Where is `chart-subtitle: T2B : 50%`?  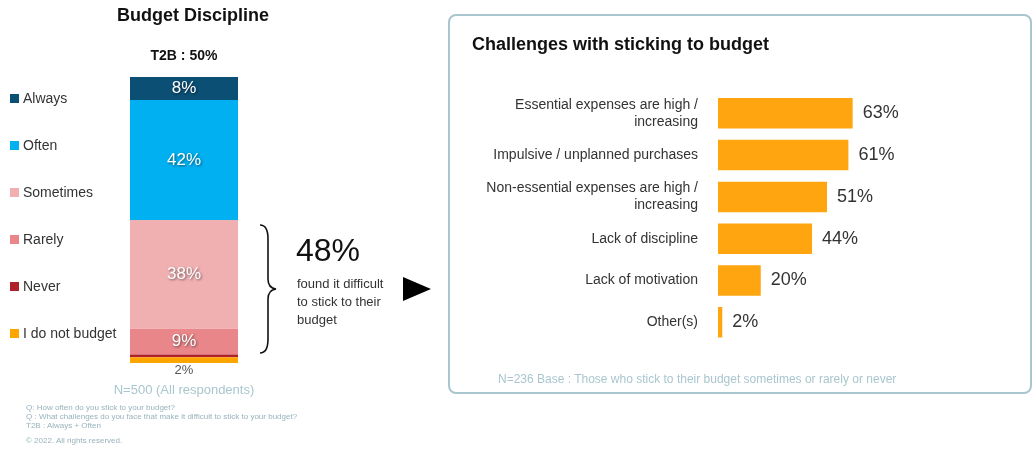 chart-subtitle: T2B : 50% is located at coordinates (184, 55).